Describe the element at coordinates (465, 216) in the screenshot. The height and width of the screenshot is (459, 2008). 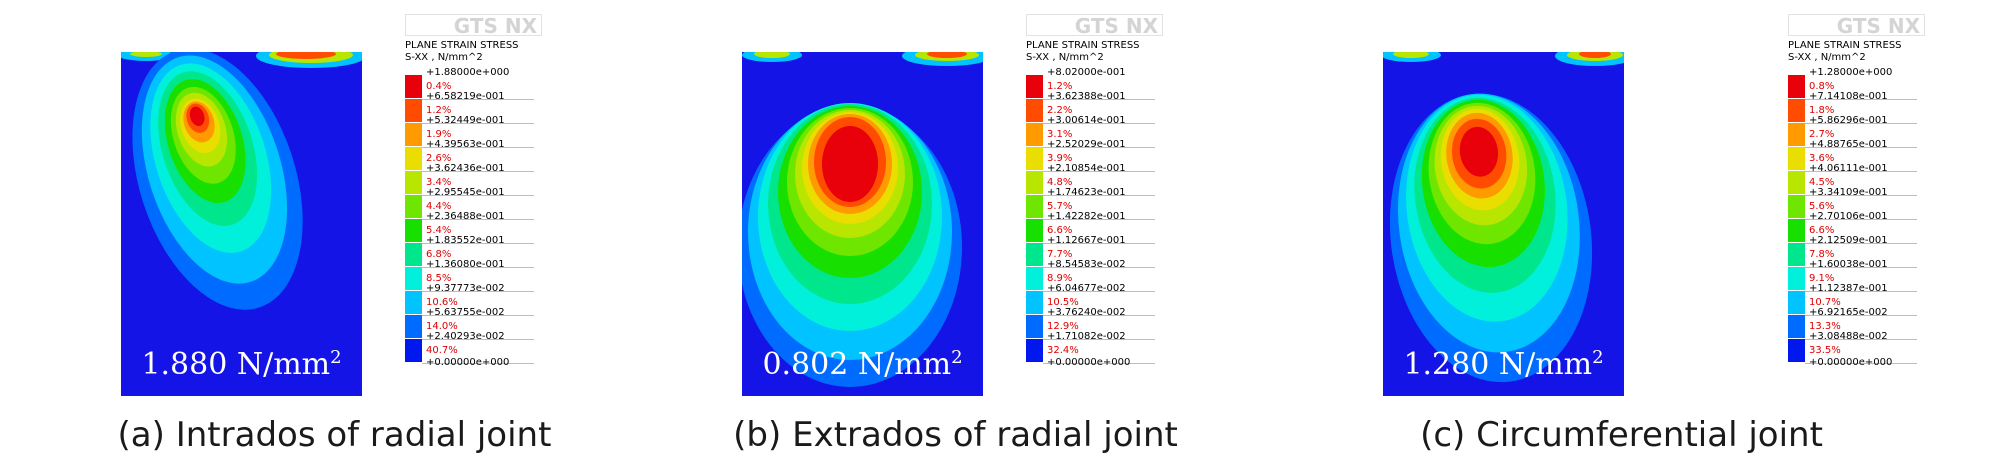
I see `legend-value: +2.36488e-001` at that location.